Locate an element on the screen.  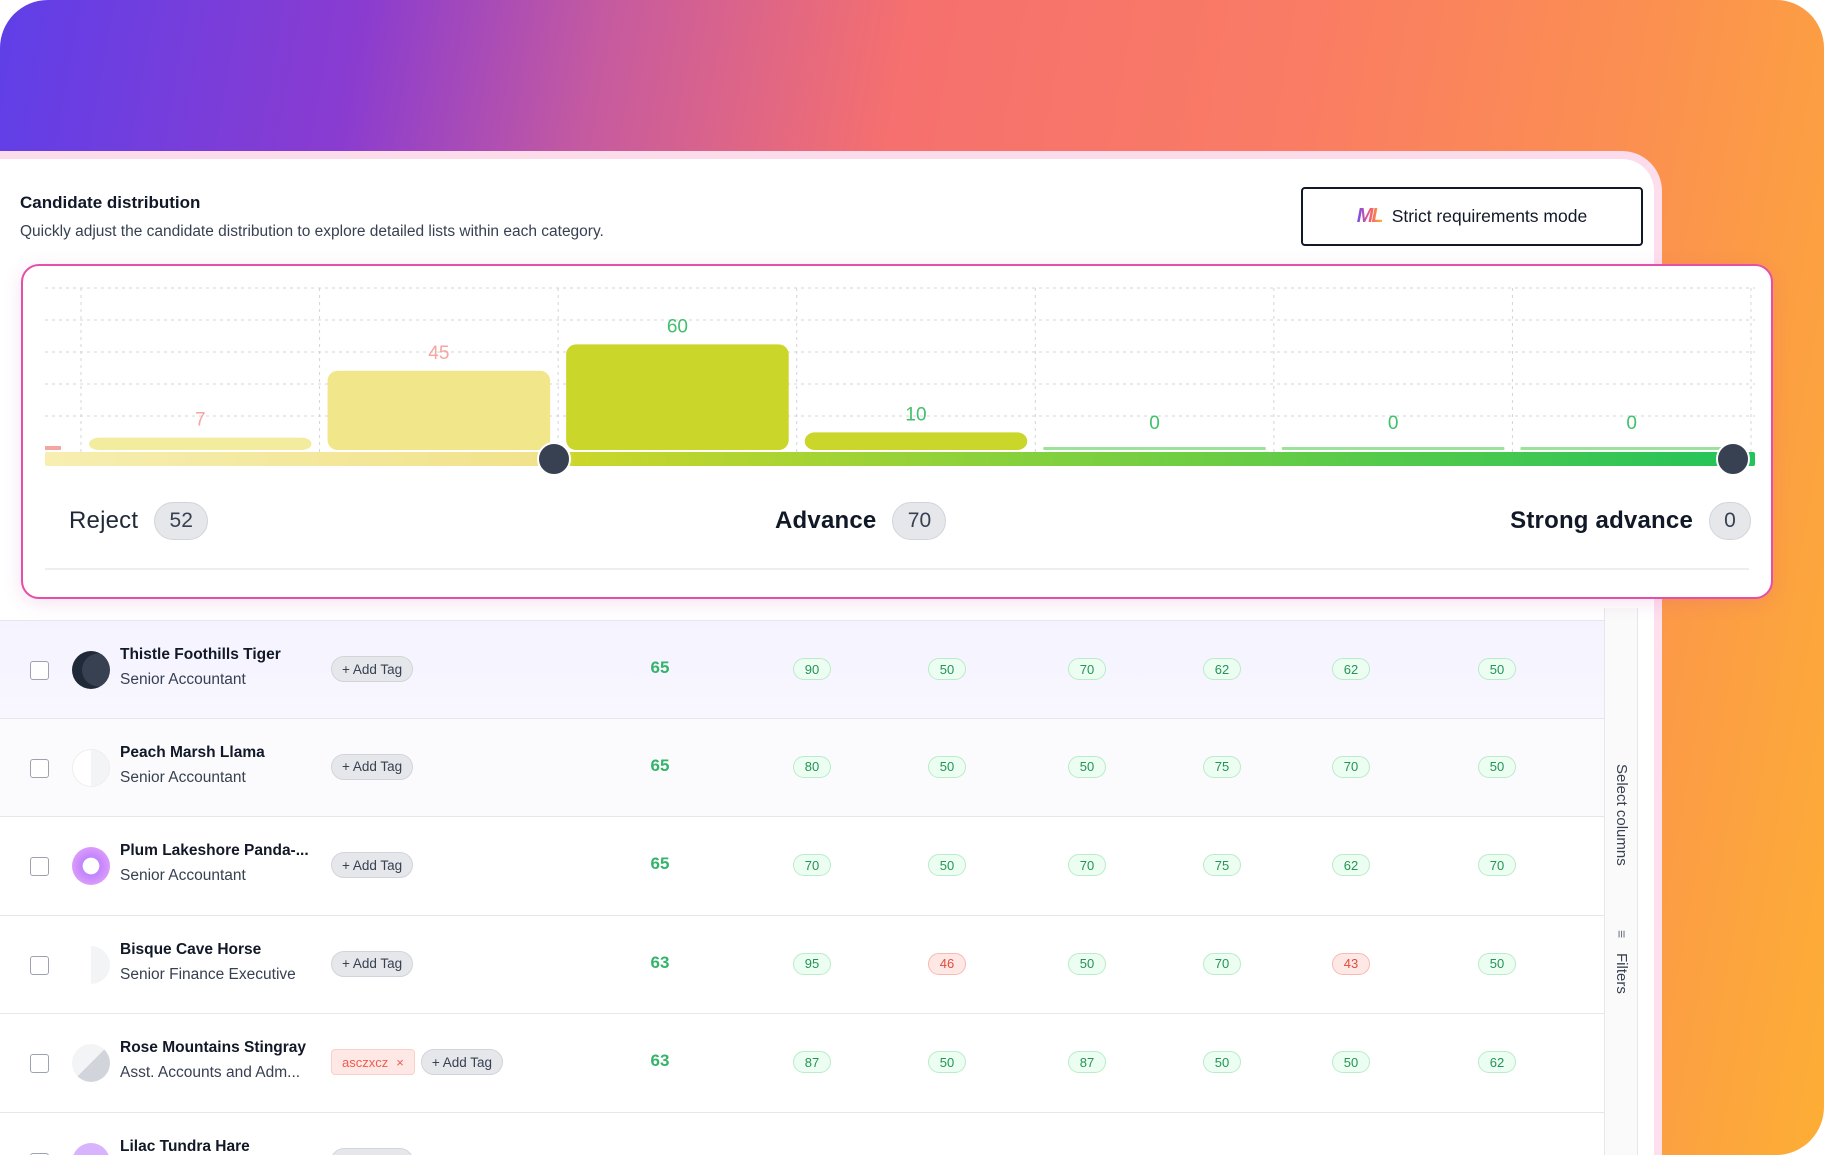
candidate-name: Peach Marsh Llama is located at coordinates (192, 752).